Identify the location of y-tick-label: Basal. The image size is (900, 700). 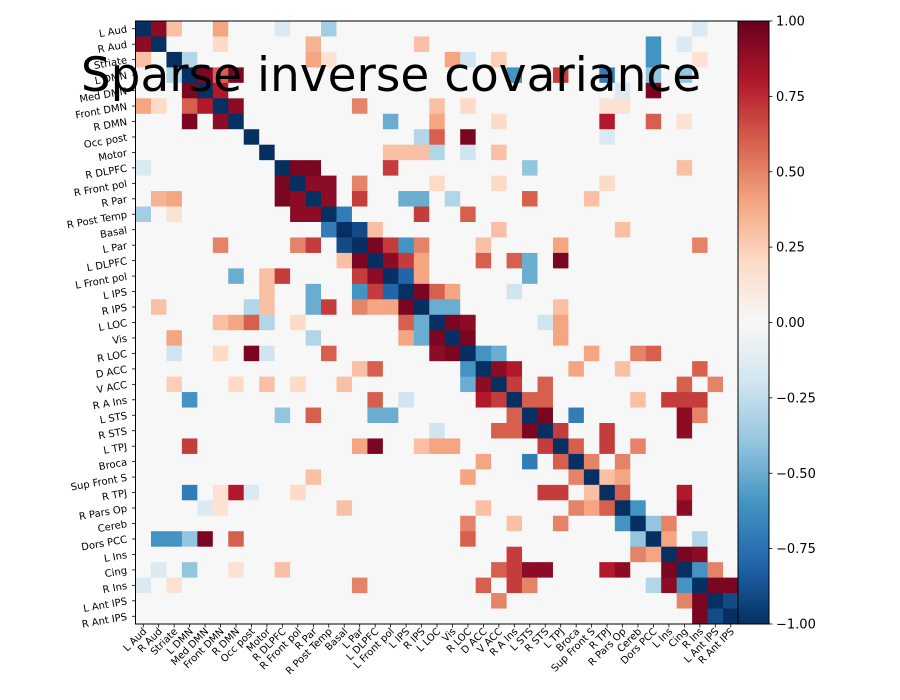
(113, 233).